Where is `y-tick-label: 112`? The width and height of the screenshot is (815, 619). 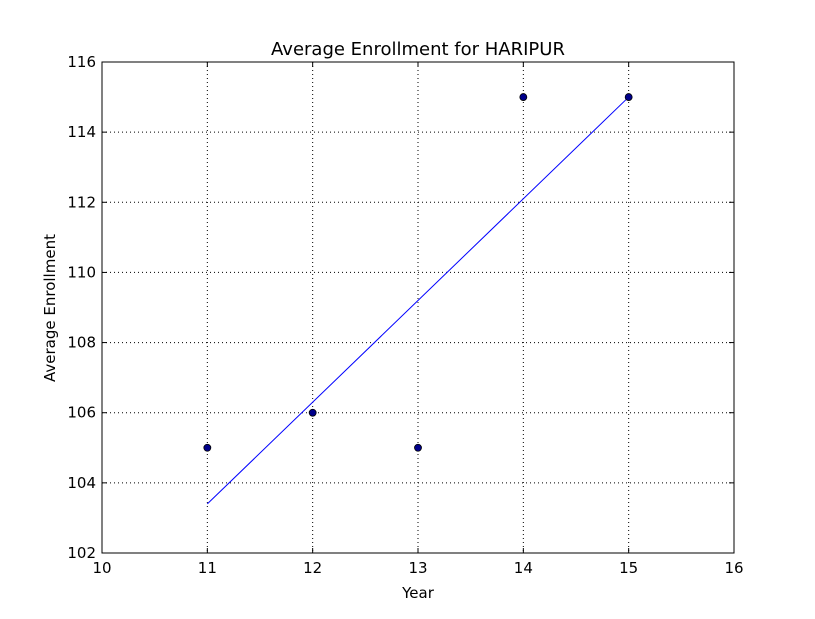
y-tick-label: 112 is located at coordinates (81, 202).